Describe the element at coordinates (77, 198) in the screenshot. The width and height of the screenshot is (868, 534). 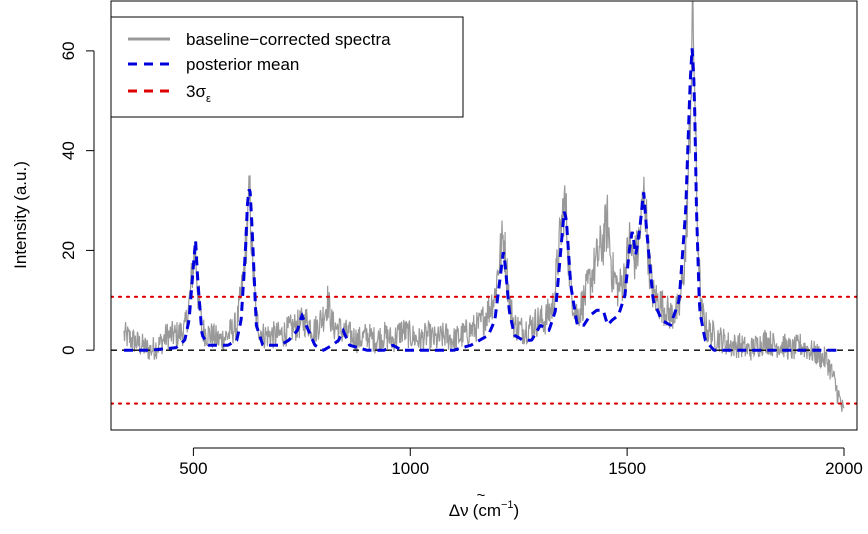
I see `y-axis: 0 20 40 60` at that location.